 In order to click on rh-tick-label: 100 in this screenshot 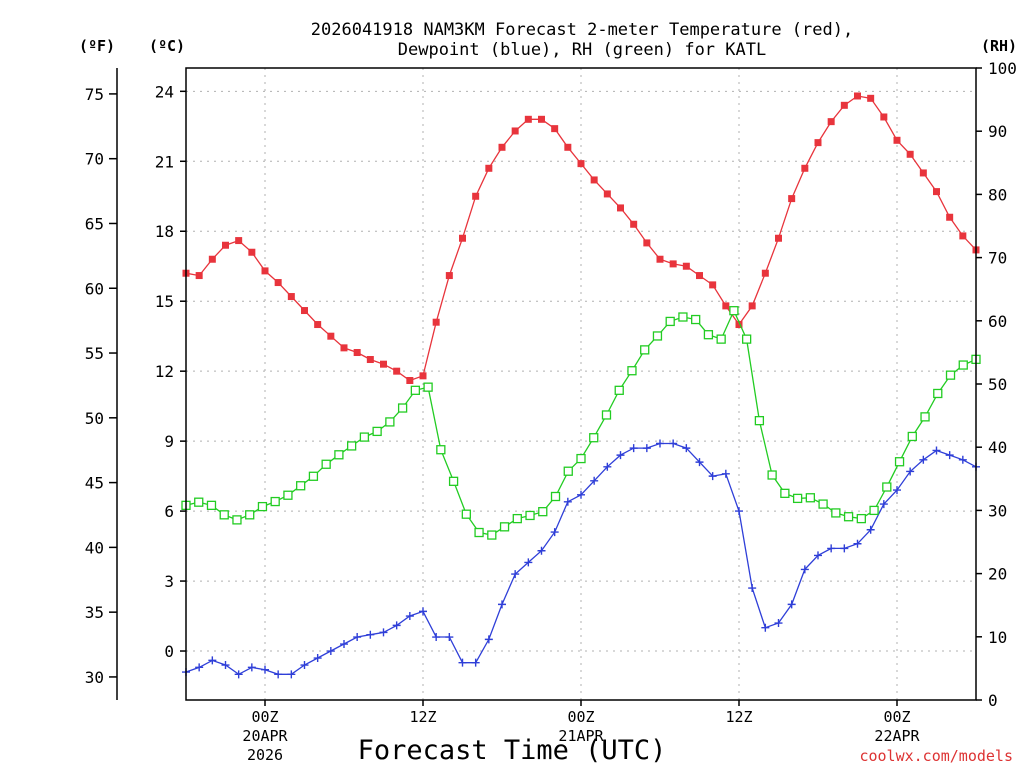, I will do `click(1002, 68)`.